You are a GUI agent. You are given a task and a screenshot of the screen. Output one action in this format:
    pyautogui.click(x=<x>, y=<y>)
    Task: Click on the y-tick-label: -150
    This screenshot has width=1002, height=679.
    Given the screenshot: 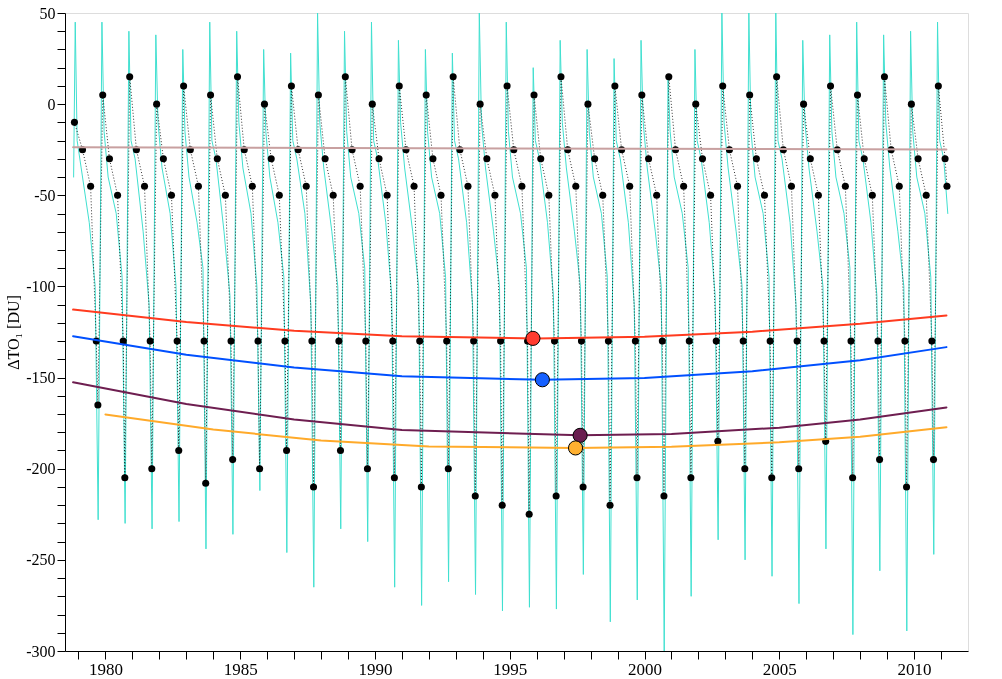 What is the action you would take?
    pyautogui.click(x=41, y=378)
    